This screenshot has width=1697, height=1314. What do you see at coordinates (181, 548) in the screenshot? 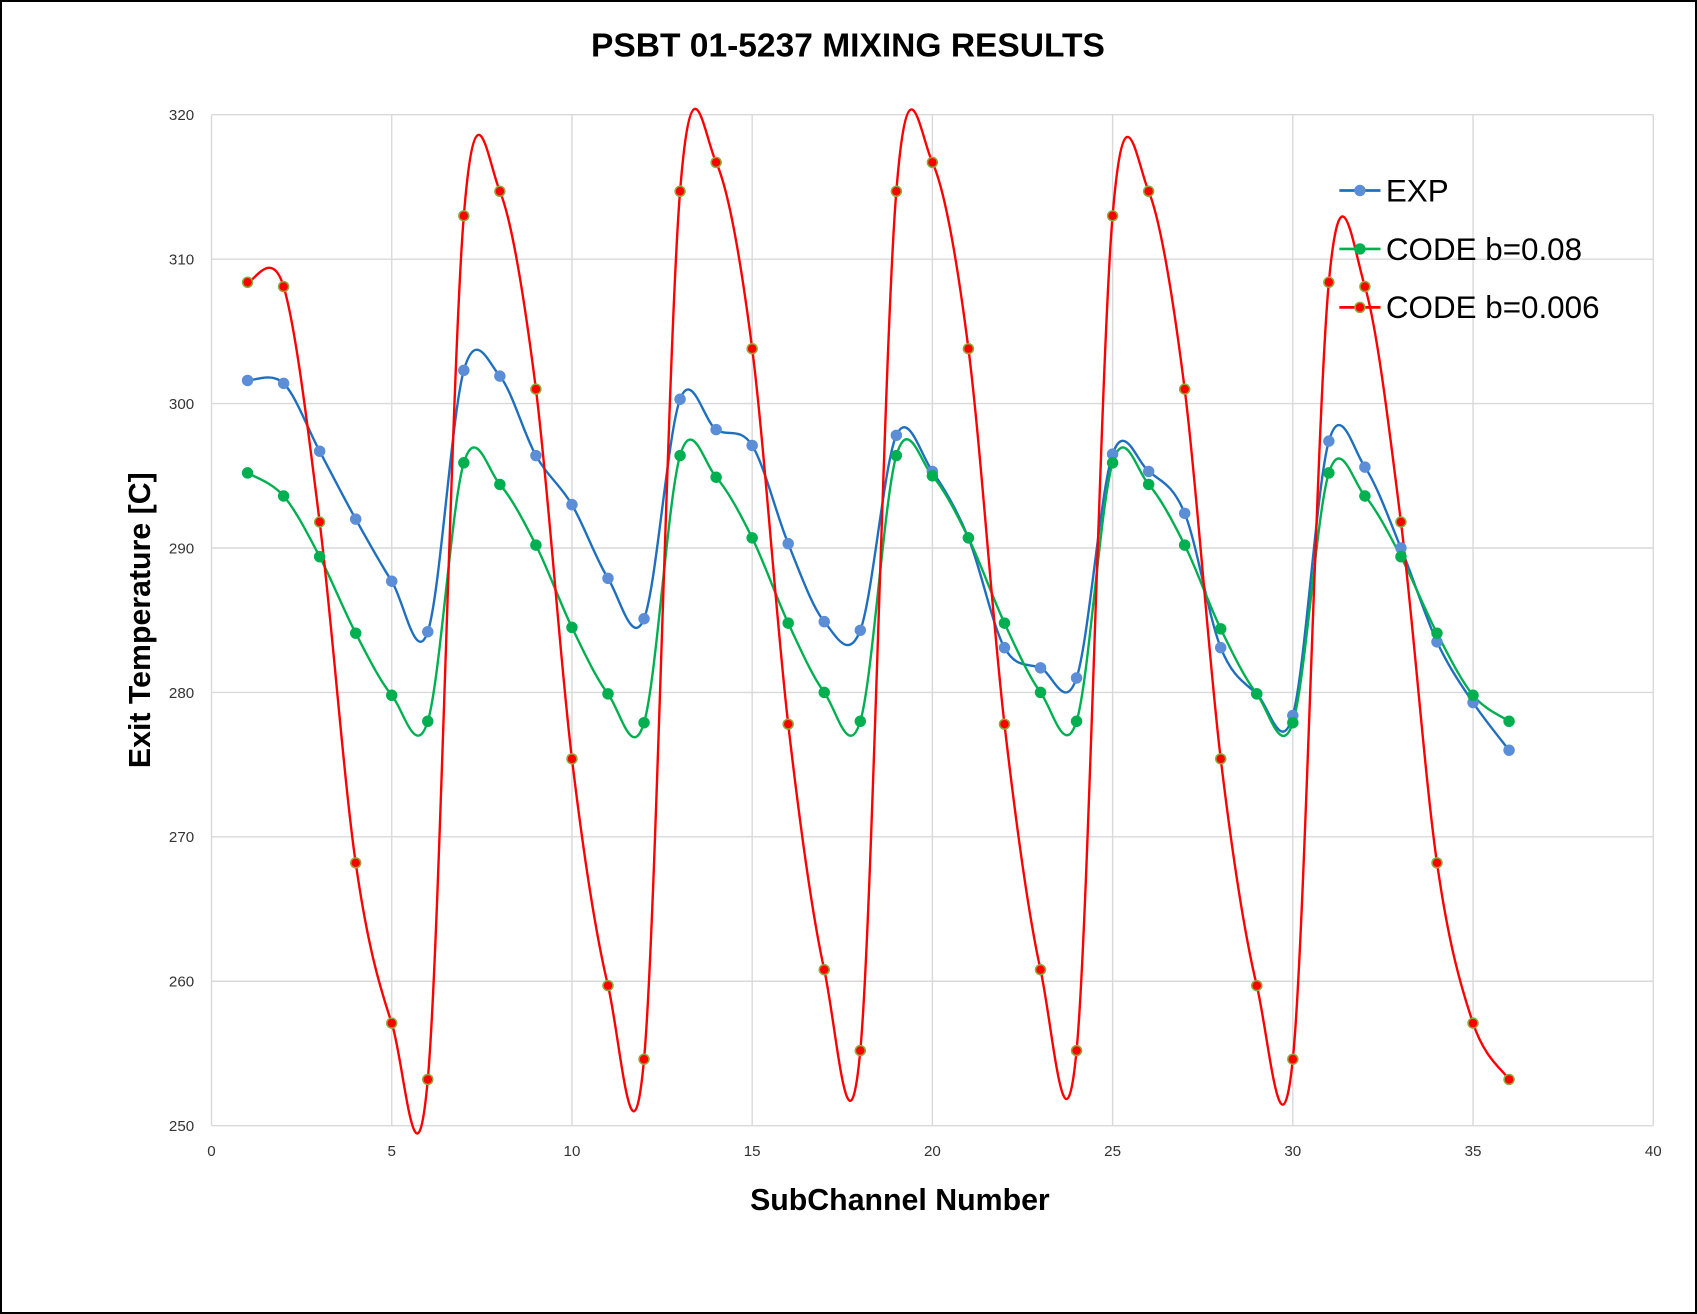
I see `y-tick-label: 290` at bounding box center [181, 548].